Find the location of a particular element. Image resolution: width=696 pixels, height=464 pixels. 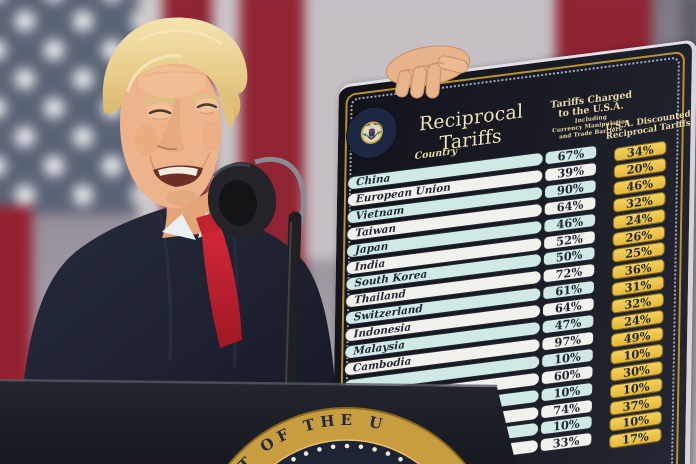

charged-cell: 33% is located at coordinates (566, 442).